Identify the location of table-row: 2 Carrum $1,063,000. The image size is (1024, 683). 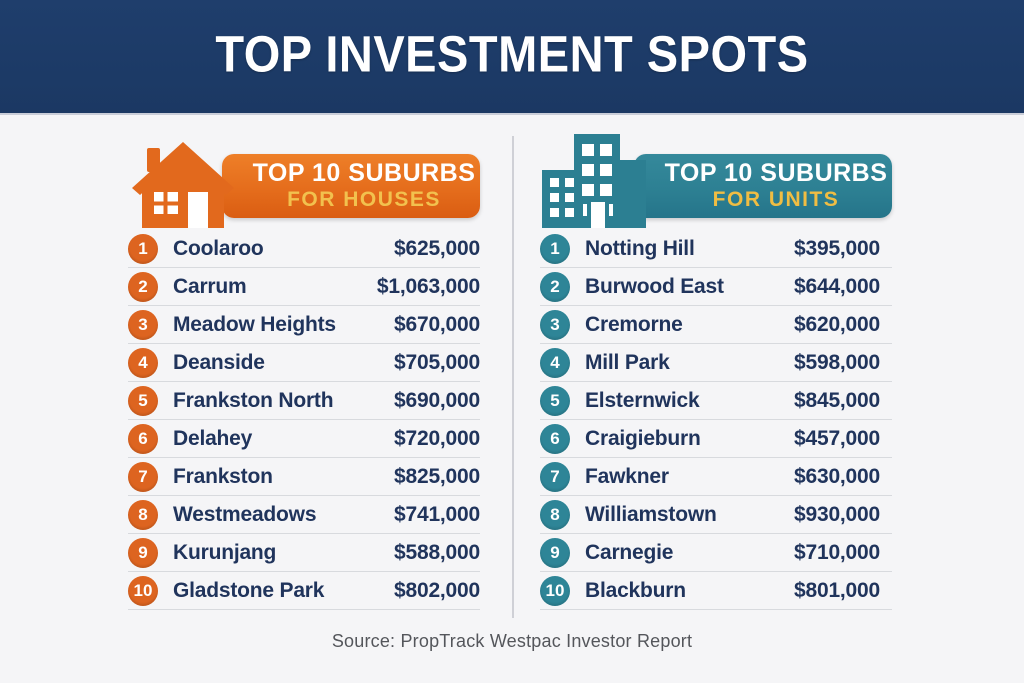
(304, 287).